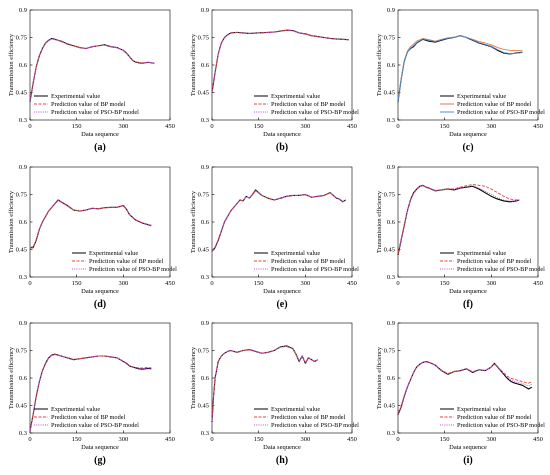 The image size is (550, 475). I want to click on panel-label: (d), so click(100, 304).